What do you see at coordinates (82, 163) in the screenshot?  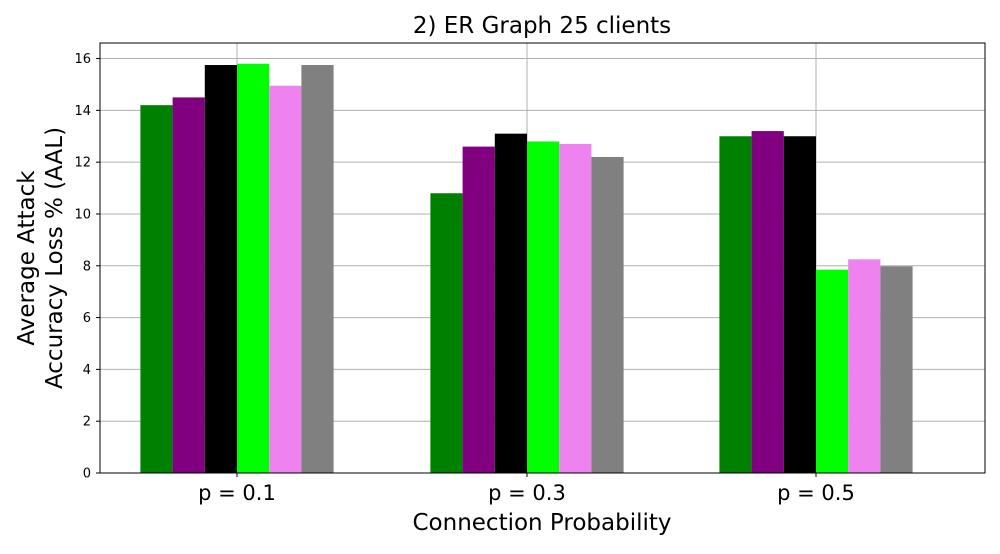 I see `y-tick-label: 12` at bounding box center [82, 163].